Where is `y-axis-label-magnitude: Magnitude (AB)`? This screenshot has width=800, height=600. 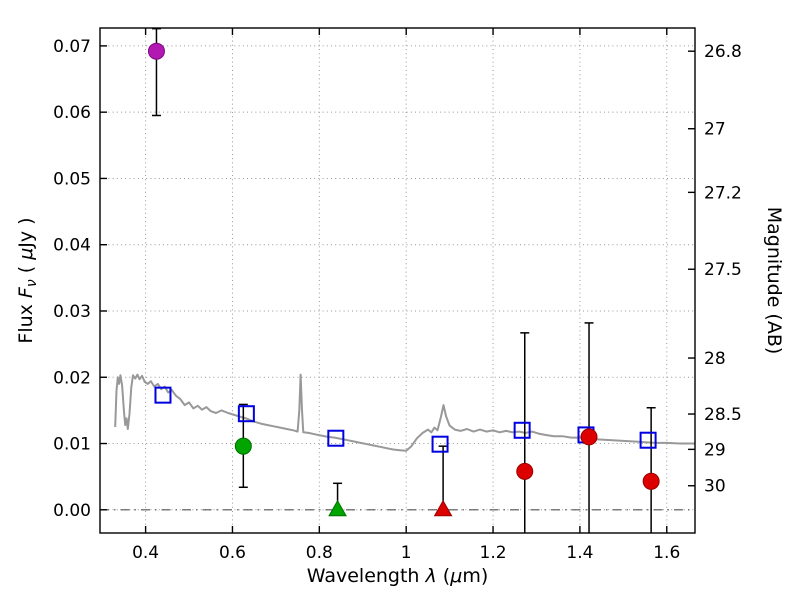 y-axis-label-magnitude: Magnitude (AB) is located at coordinates (774, 281).